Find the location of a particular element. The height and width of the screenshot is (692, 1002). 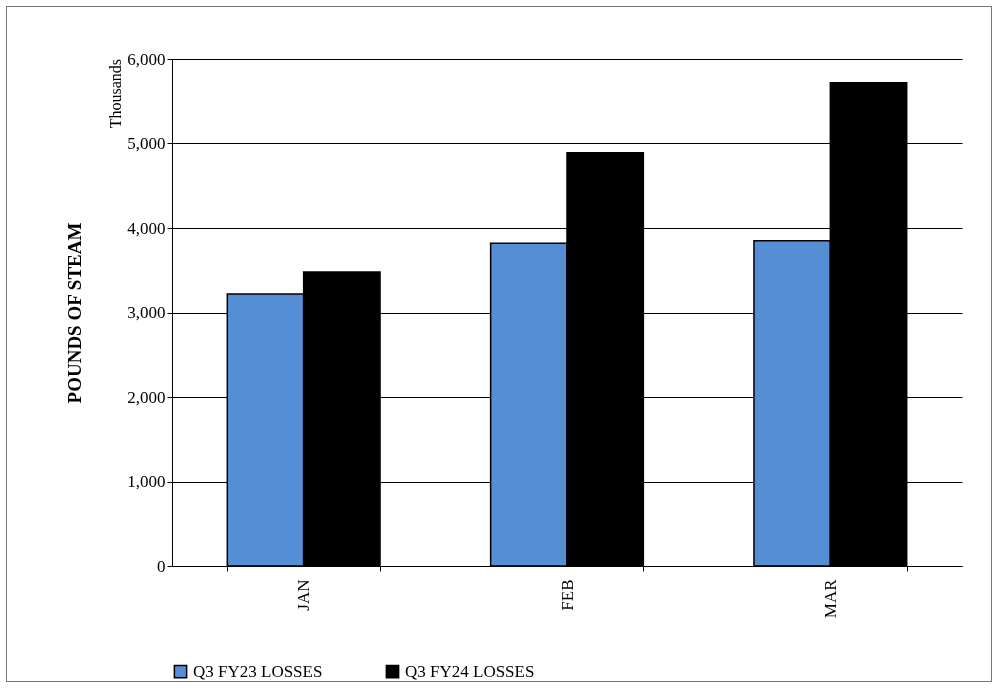

y-axis-title: POUNDS OF STEAM is located at coordinates (75, 313).